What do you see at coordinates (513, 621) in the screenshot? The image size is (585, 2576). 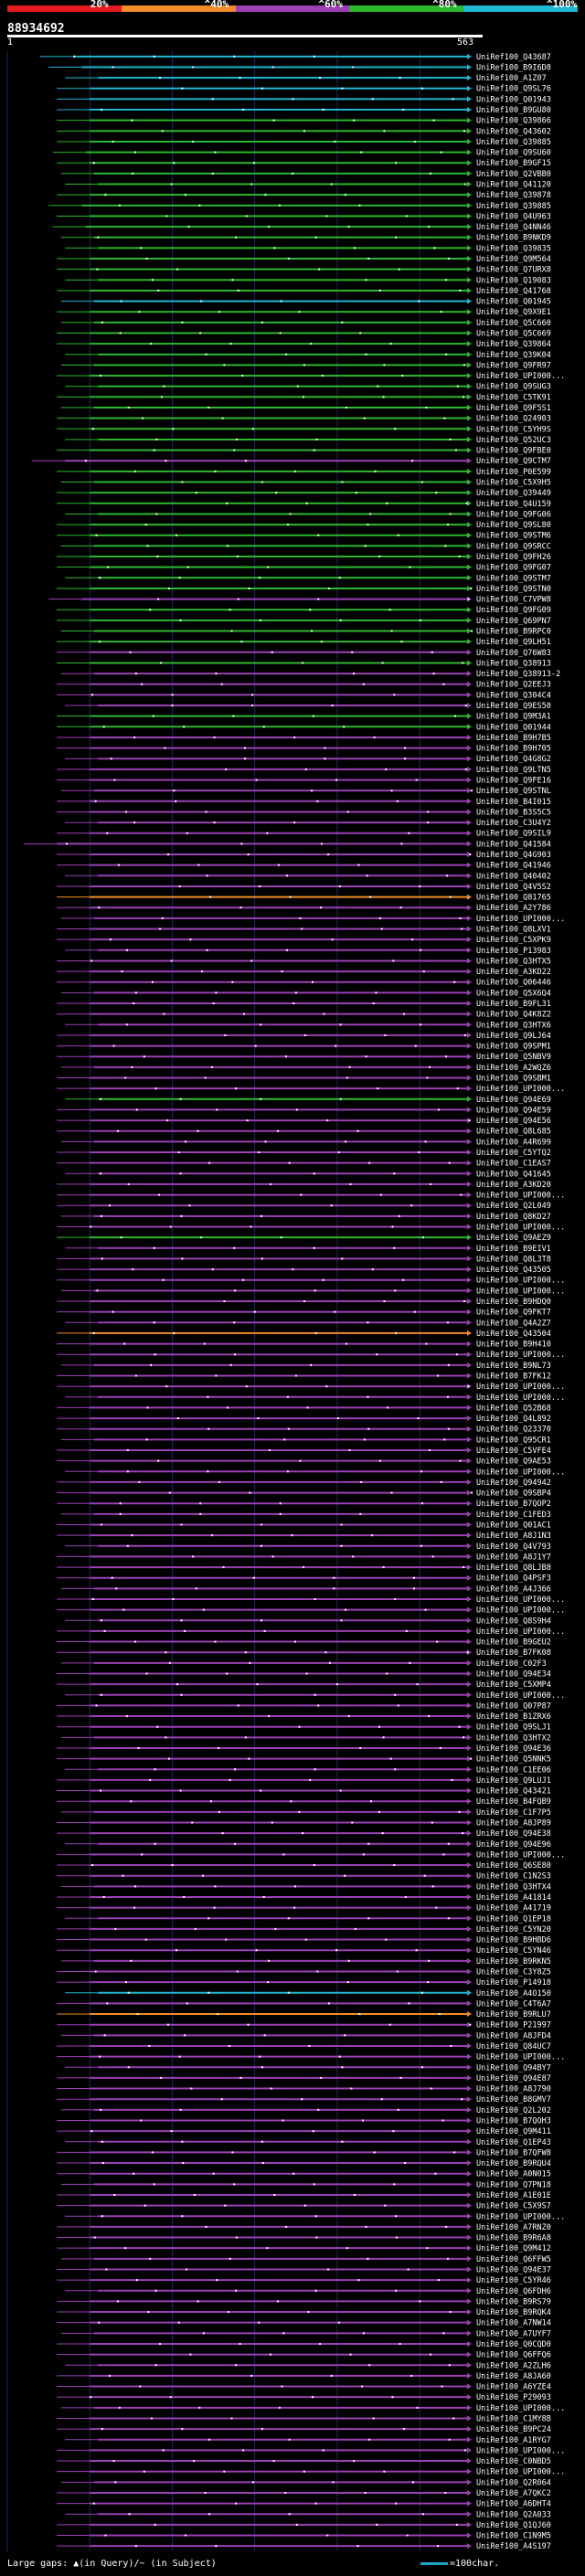 I see `hit-label: UniRef100_Q69PN7` at bounding box center [513, 621].